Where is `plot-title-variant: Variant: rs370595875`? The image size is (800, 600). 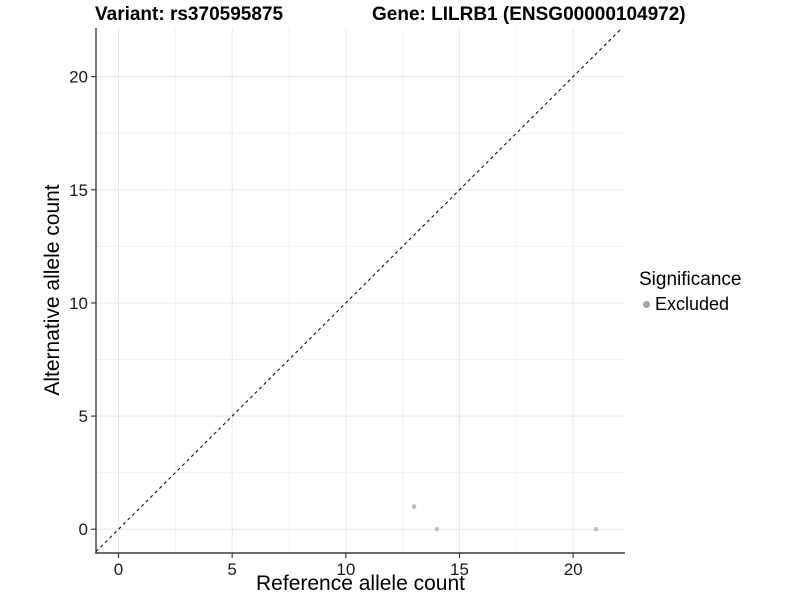 plot-title-variant: Variant: rs370595875 is located at coordinates (189, 14).